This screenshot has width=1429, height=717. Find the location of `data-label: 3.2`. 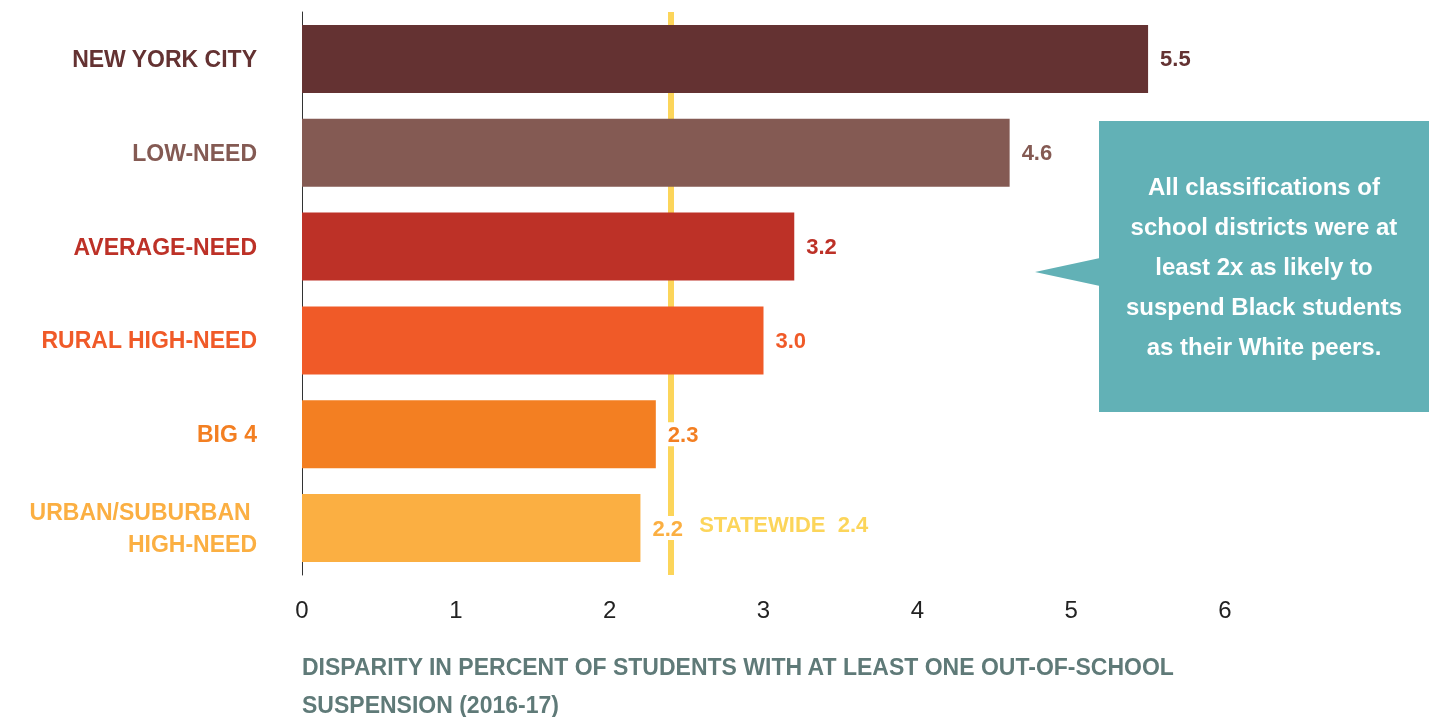

data-label: 3.2 is located at coordinates (821, 247).